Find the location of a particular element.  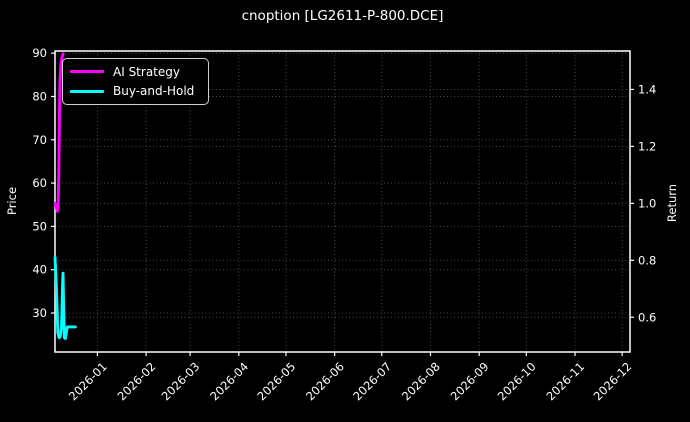

right-axis-label: Return is located at coordinates (672, 203).